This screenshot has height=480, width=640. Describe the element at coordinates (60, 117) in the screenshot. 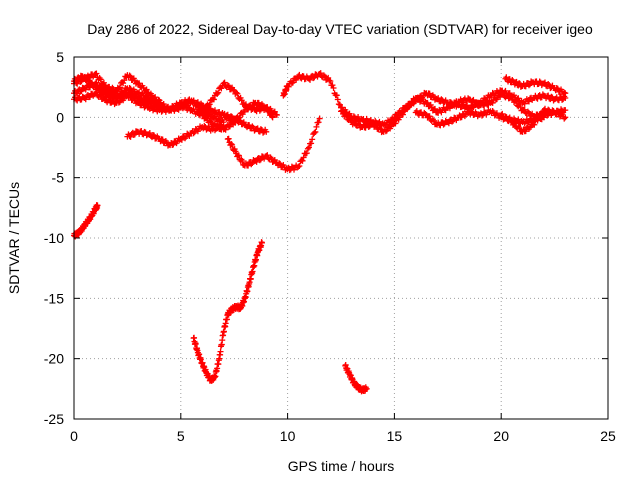

I see `y-tick-label: 0` at that location.